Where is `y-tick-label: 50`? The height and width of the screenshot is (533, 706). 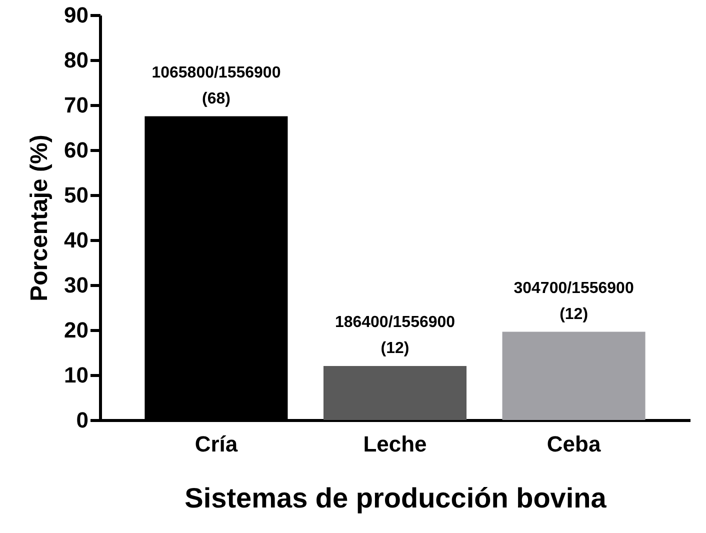 y-tick-label: 50 is located at coordinates (76, 195).